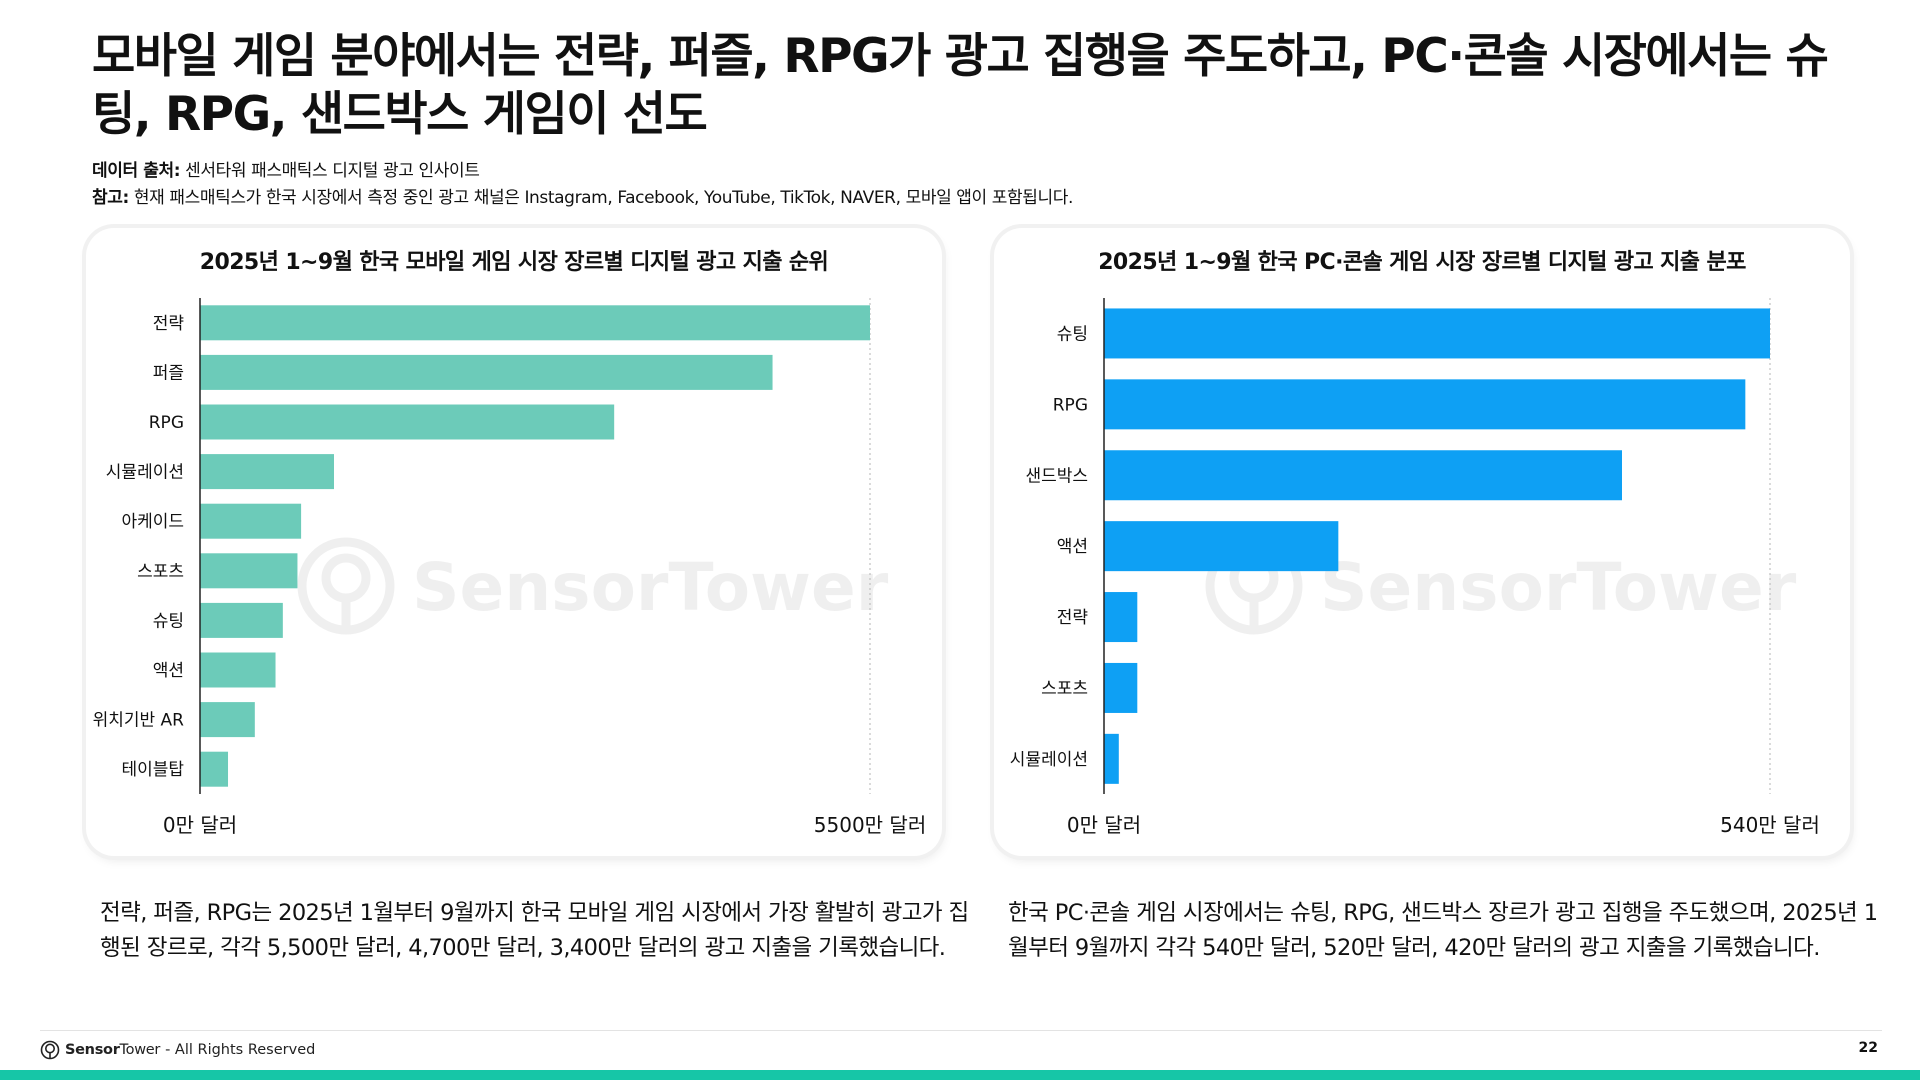 The height and width of the screenshot is (1080, 1920). I want to click on sensortower-watermark: SensorTower, so click(593, 586).